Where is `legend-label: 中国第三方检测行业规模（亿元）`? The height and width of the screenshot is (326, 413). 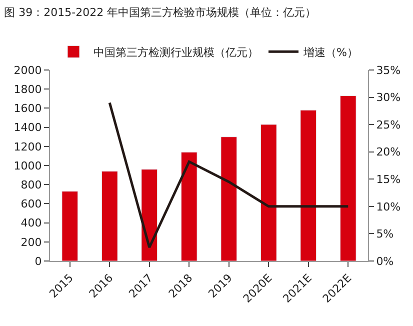
legend-label: 中国第三方检测行业规模（亿元） is located at coordinates (176, 52).